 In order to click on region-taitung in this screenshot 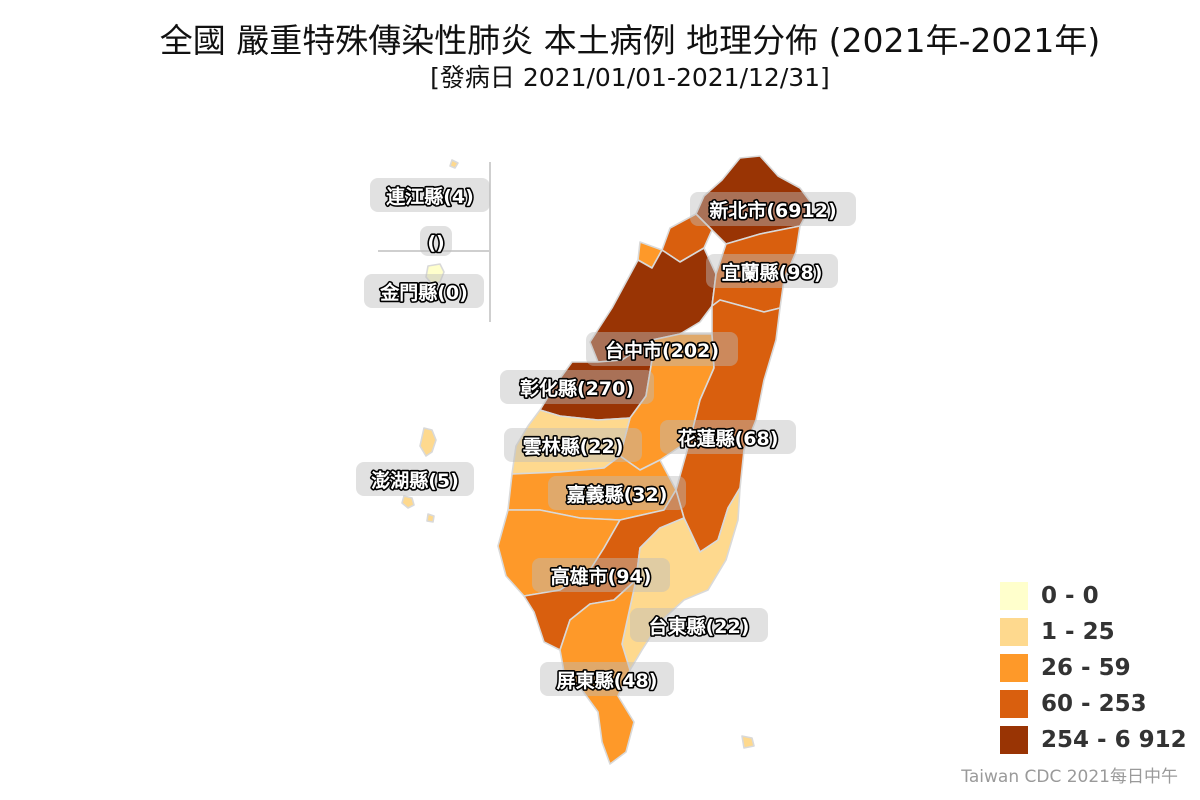, I will do `click(681, 579)`.